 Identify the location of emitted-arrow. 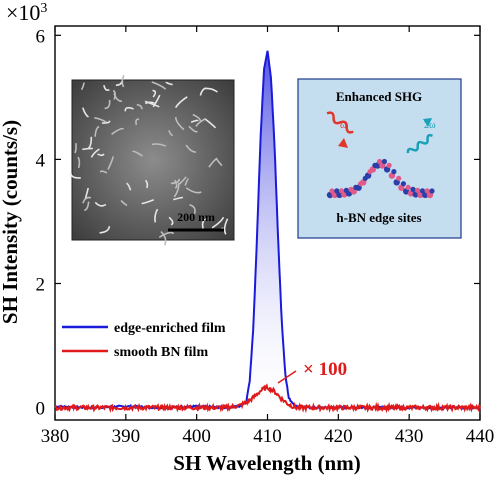
(427, 122).